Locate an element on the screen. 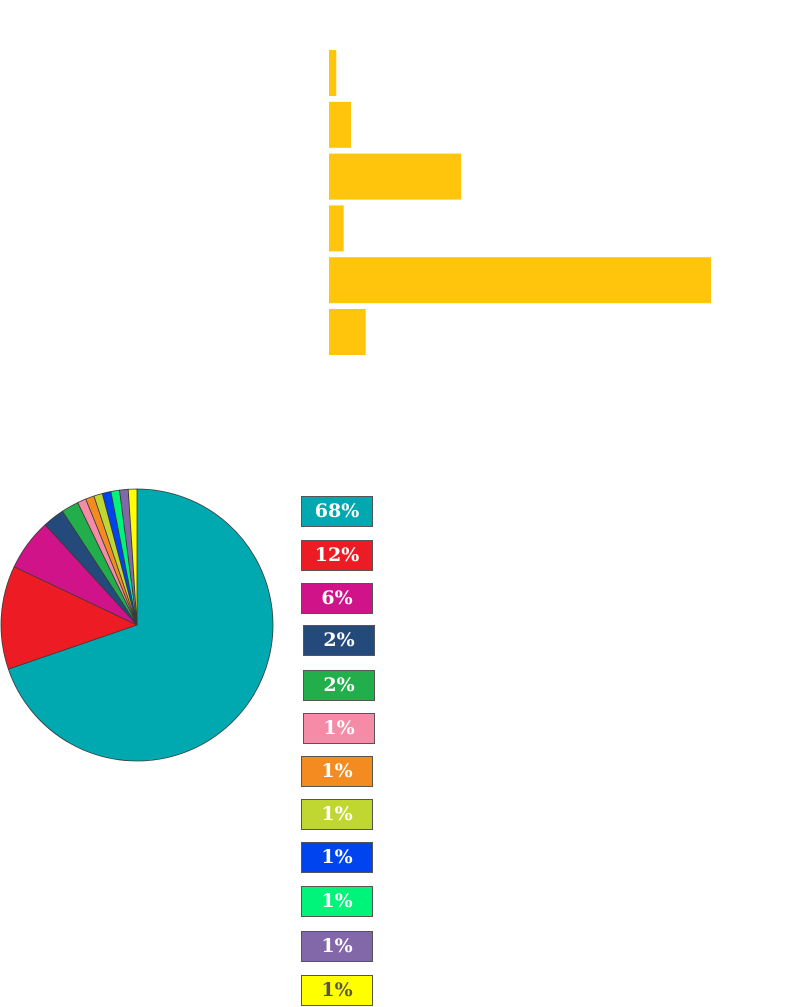  pie-chart is located at coordinates (137, 625).